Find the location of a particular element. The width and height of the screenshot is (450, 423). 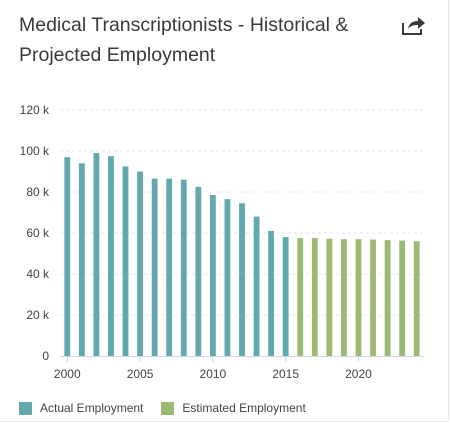

y-tick-label: 120 k is located at coordinates (35, 110).